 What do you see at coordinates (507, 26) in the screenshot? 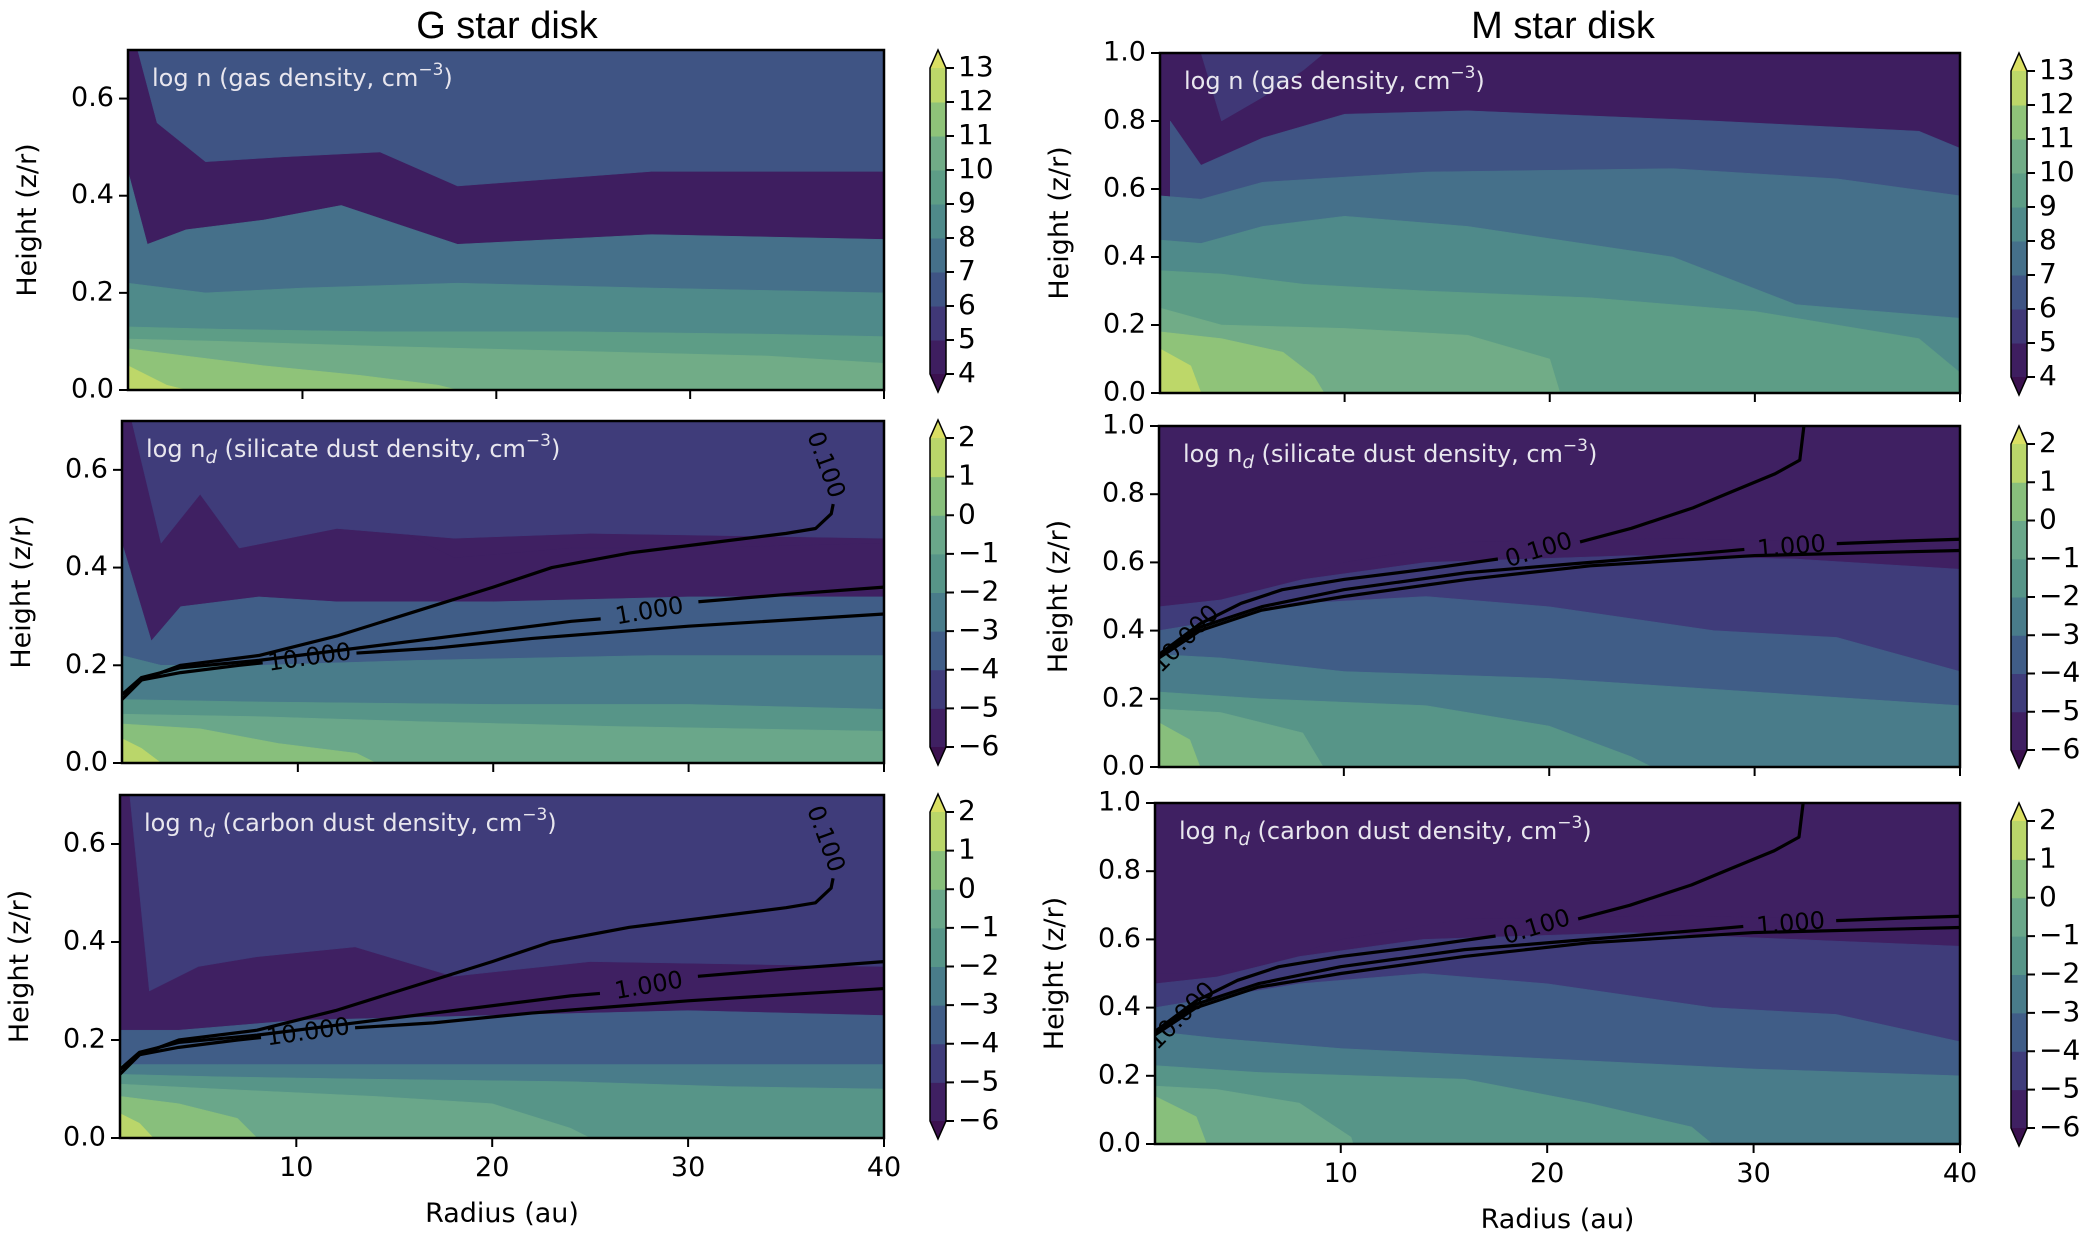
I see `column-title-g-star: G star disk` at bounding box center [507, 26].